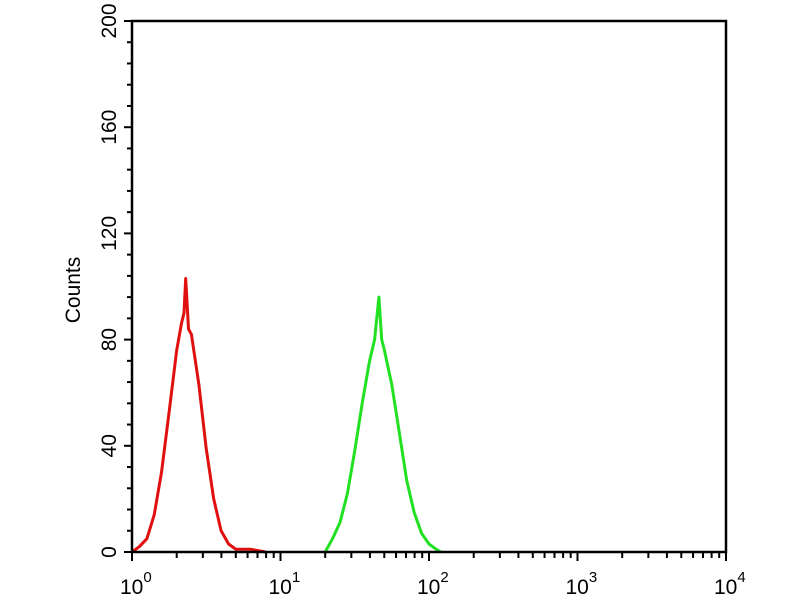 Image resolution: width=800 pixels, height=600 pixels. Describe the element at coordinates (147, 577) in the screenshot. I see `x-tick-exponent: 0` at that location.